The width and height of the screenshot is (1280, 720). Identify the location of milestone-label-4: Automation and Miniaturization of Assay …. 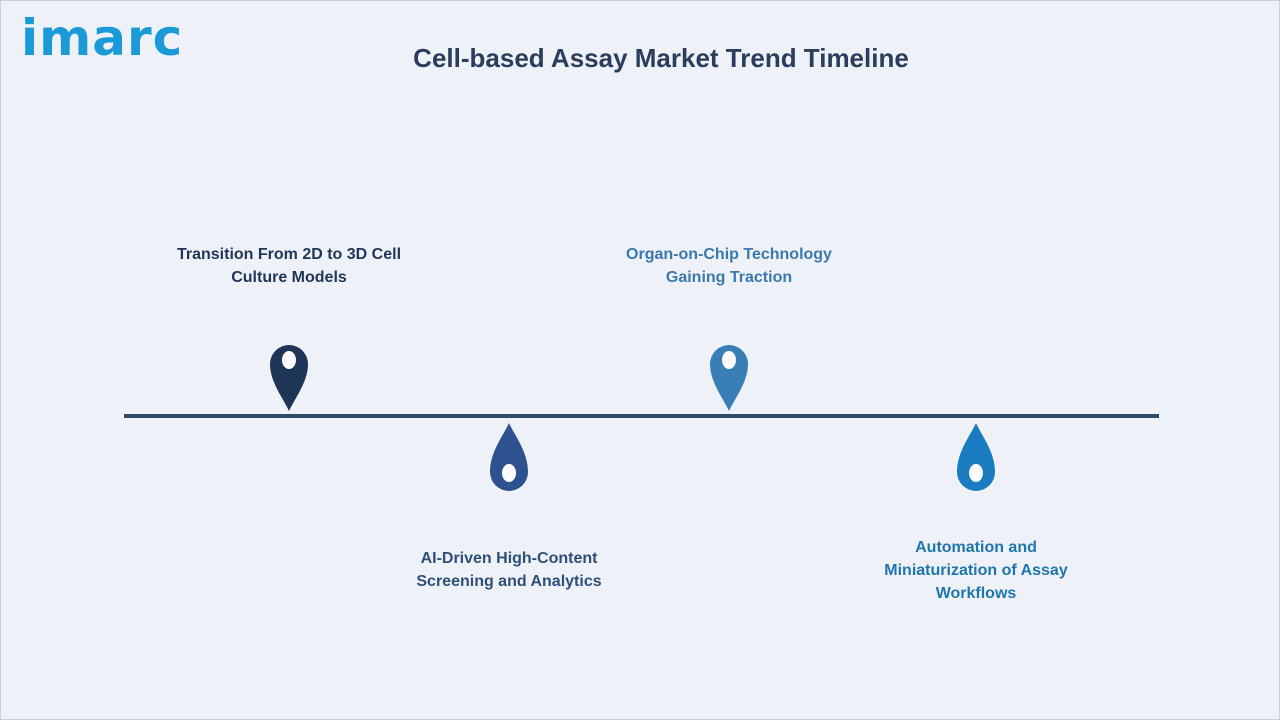
(976, 570).